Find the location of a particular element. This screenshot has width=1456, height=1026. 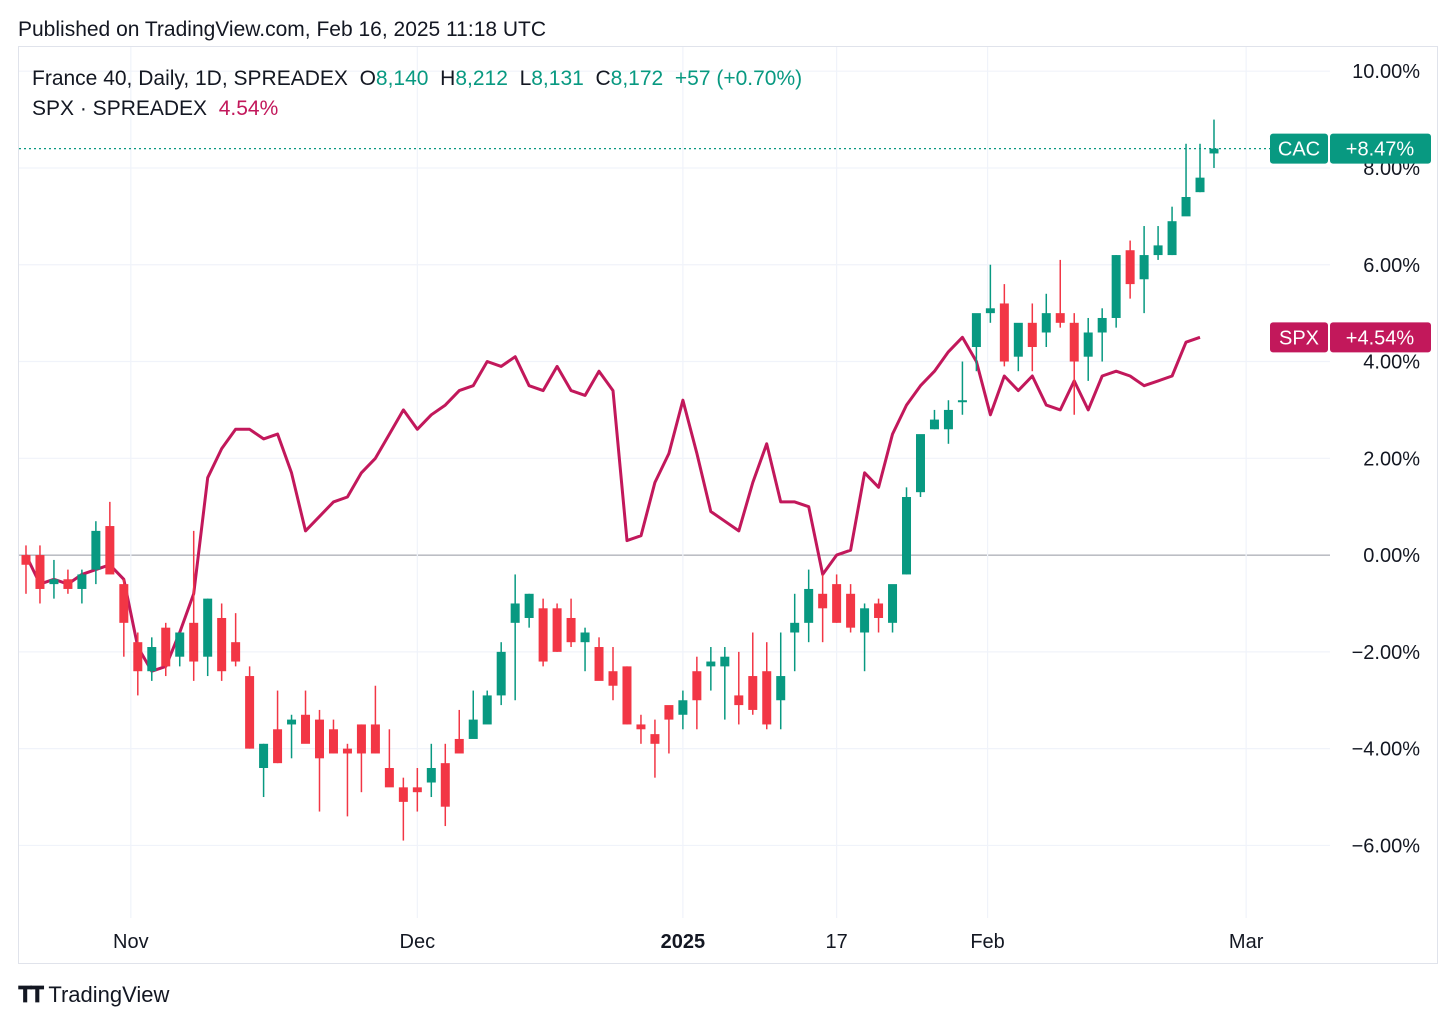

main-symbol-name: France 40, Daily, 1D, SPREADEX is located at coordinates (190, 78).